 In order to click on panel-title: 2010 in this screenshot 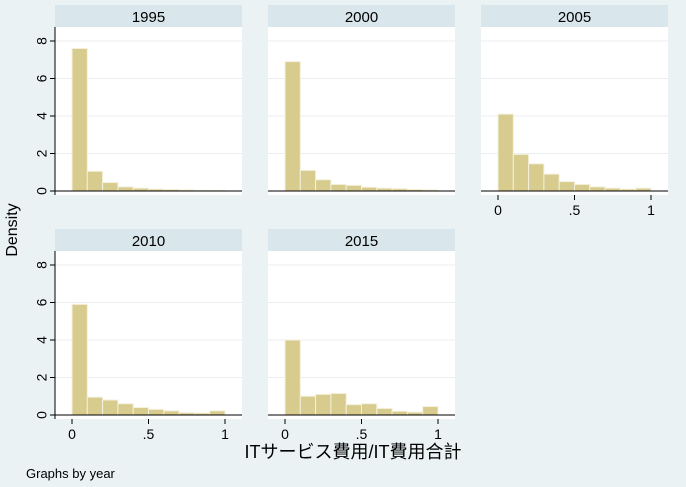, I will do `click(148, 241)`.